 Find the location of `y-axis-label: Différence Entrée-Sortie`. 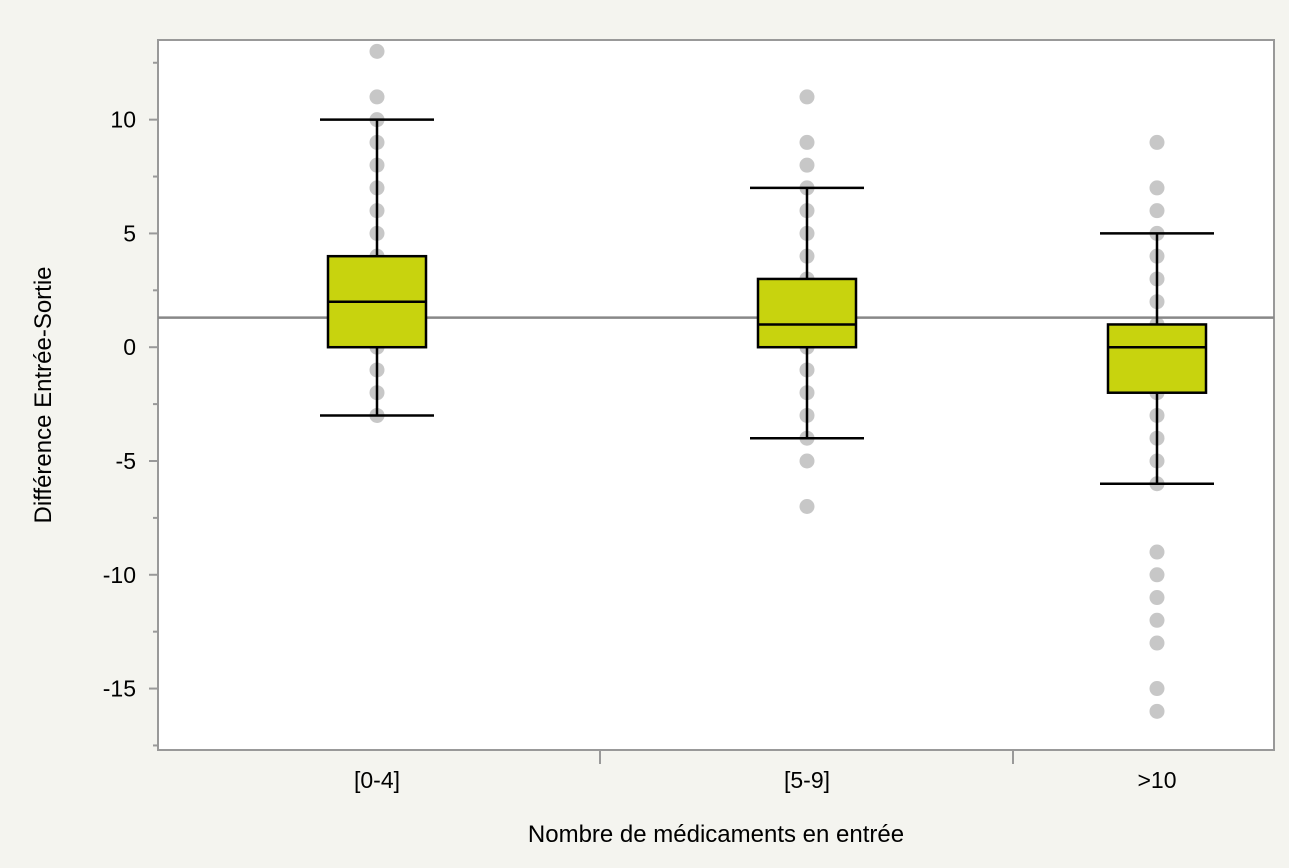

y-axis-label: Différence Entrée-Sortie is located at coordinates (43, 394).